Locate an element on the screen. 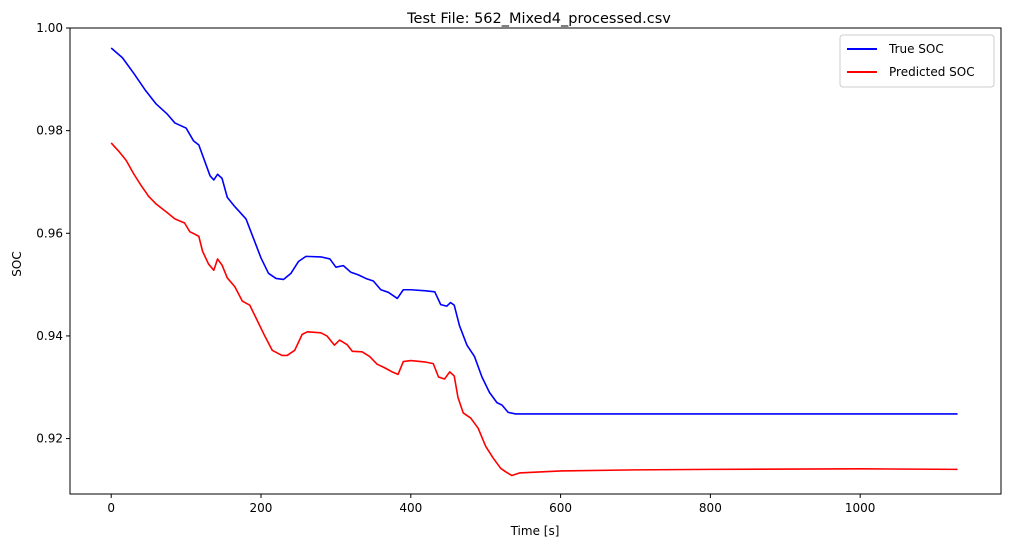 The height and width of the screenshot is (547, 1010). legend: True SOC Predicted SOC is located at coordinates (917, 61).